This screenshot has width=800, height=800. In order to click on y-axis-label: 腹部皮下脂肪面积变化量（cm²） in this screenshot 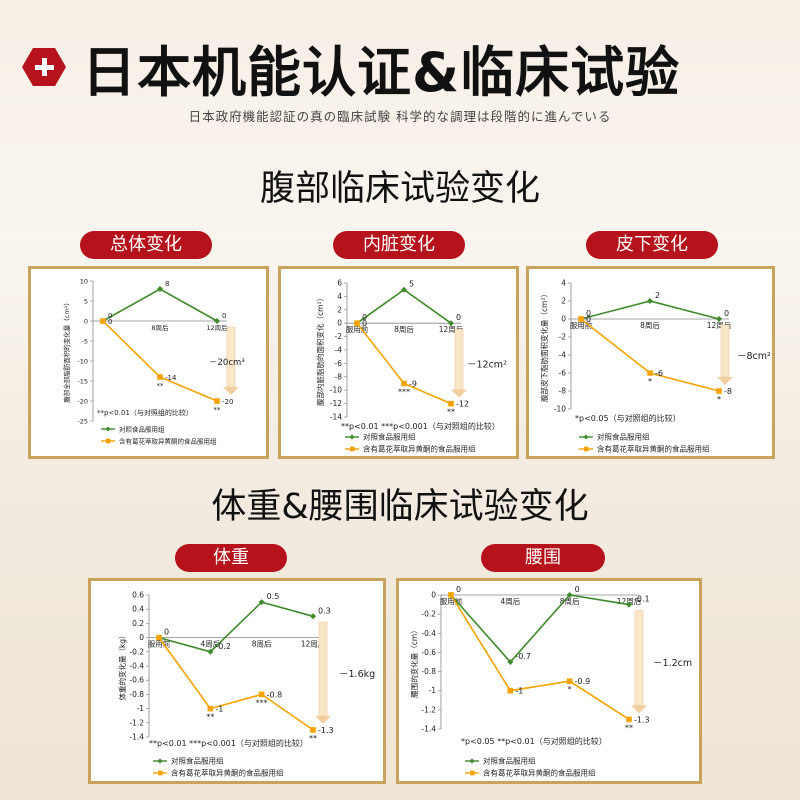, I will do `click(544, 346)`.